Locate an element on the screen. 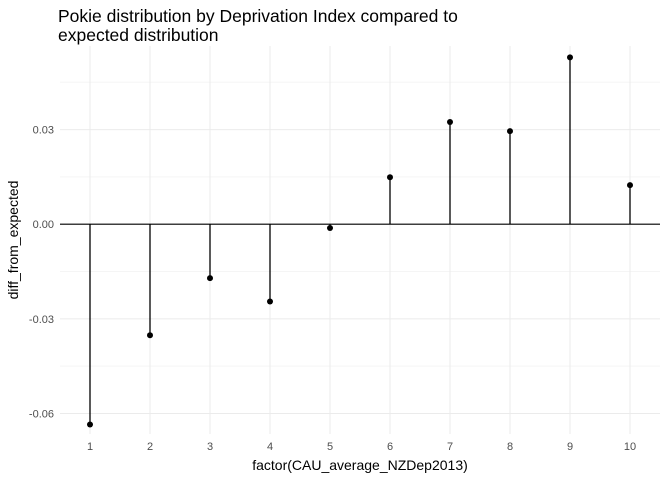 The height and width of the screenshot is (480, 672). x-tick-label: 8 is located at coordinates (510, 447).